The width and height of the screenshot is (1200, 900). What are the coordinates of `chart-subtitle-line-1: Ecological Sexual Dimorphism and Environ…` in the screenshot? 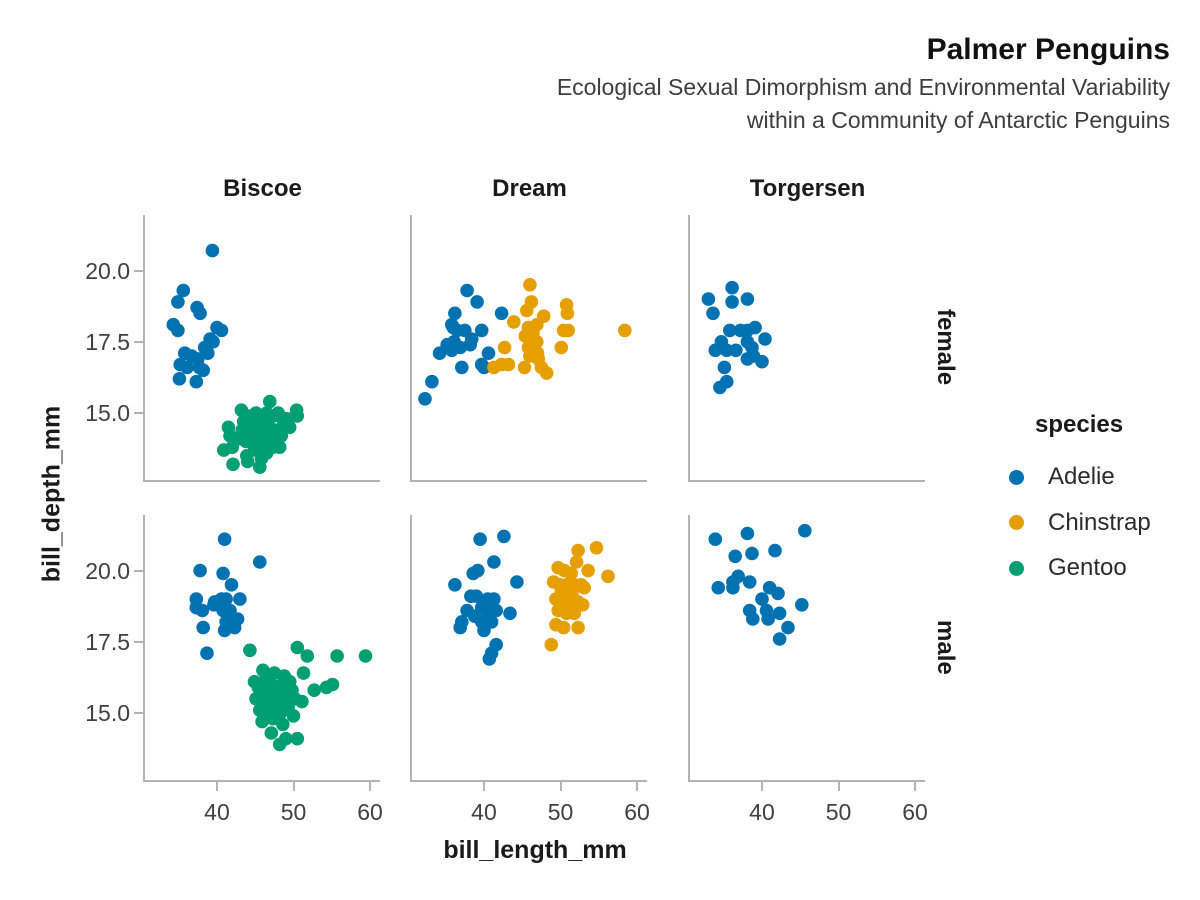 It's located at (863, 87).